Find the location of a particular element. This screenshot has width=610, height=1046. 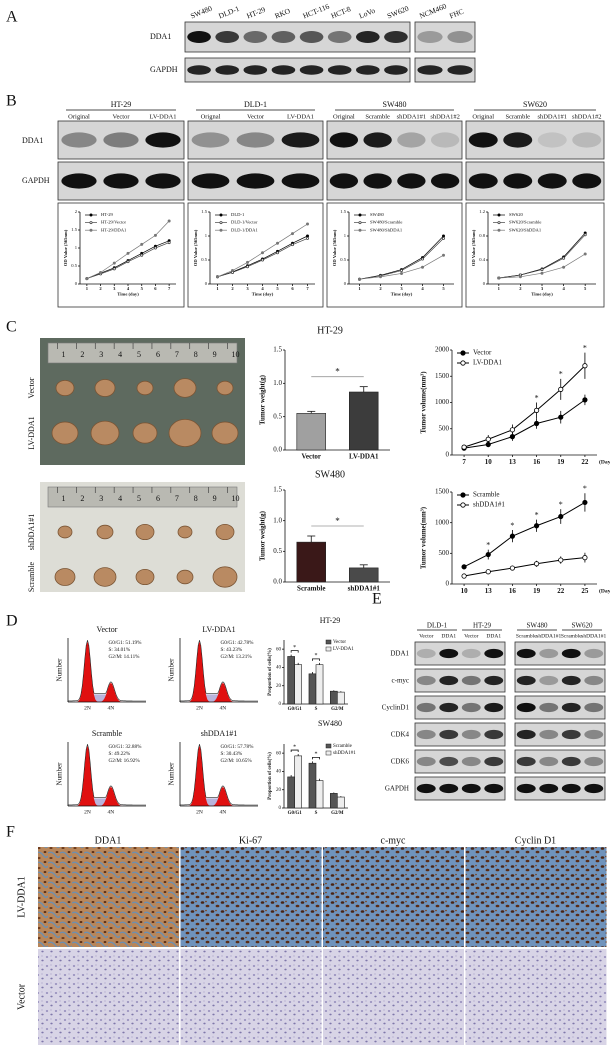

ruler-mark: 5 is located at coordinates (139, 354).